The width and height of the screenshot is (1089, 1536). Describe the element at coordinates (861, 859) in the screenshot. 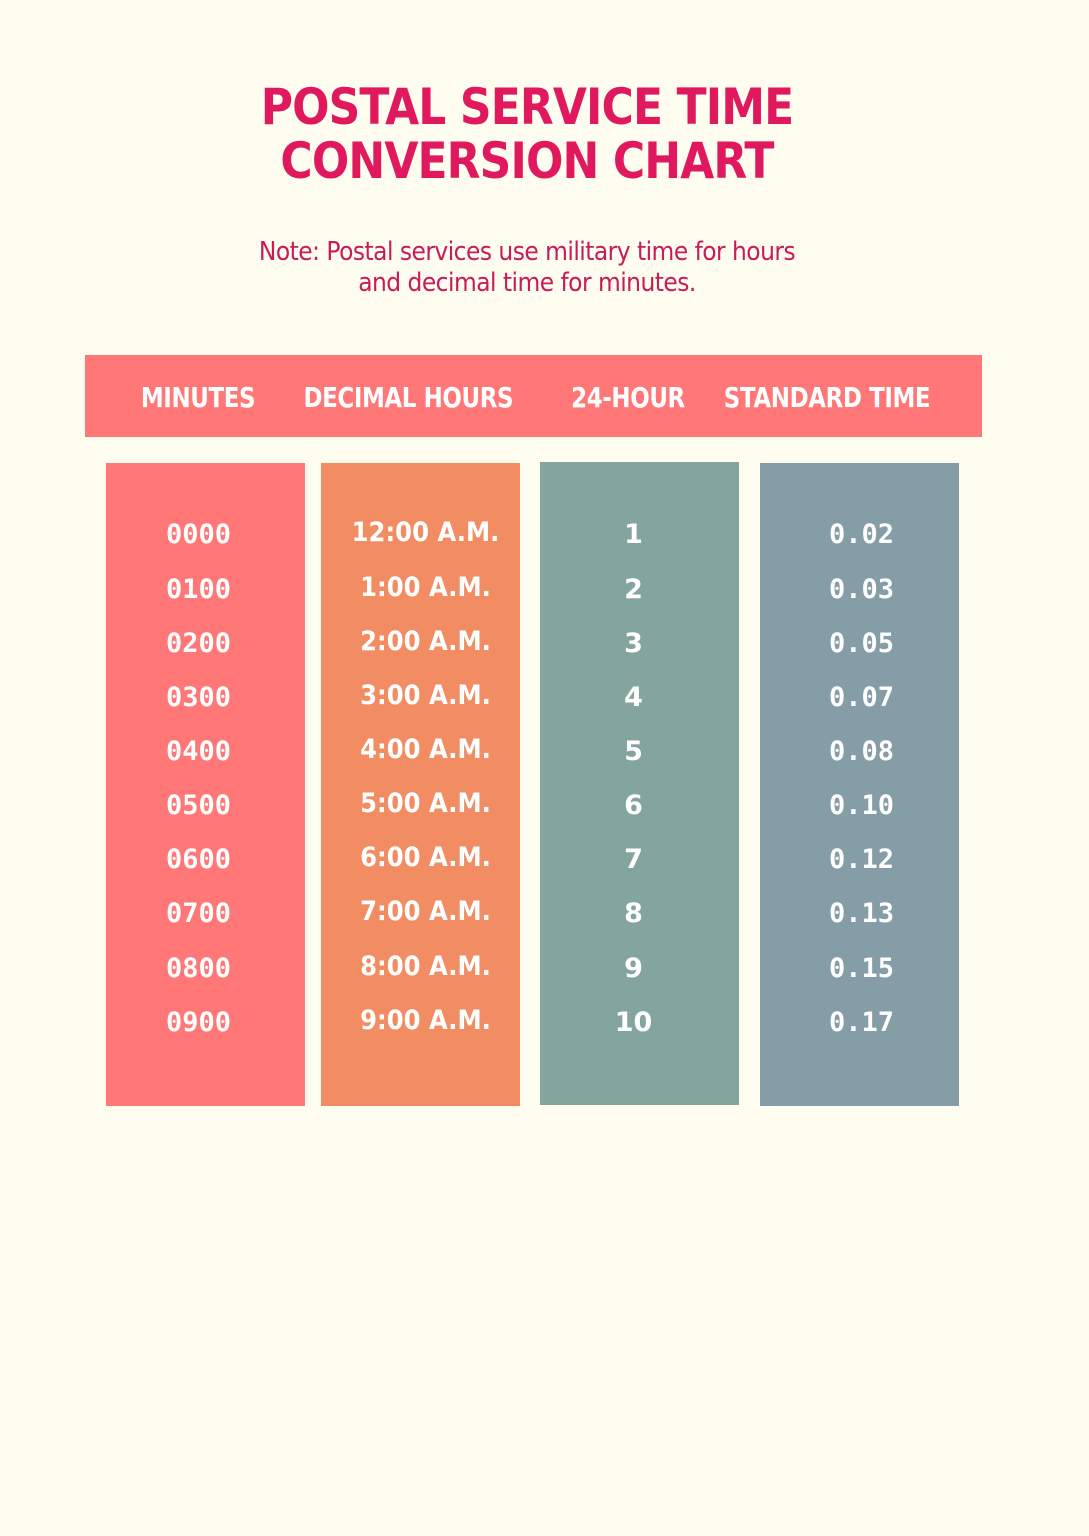

I see `standard-time-value: 0.12` at that location.